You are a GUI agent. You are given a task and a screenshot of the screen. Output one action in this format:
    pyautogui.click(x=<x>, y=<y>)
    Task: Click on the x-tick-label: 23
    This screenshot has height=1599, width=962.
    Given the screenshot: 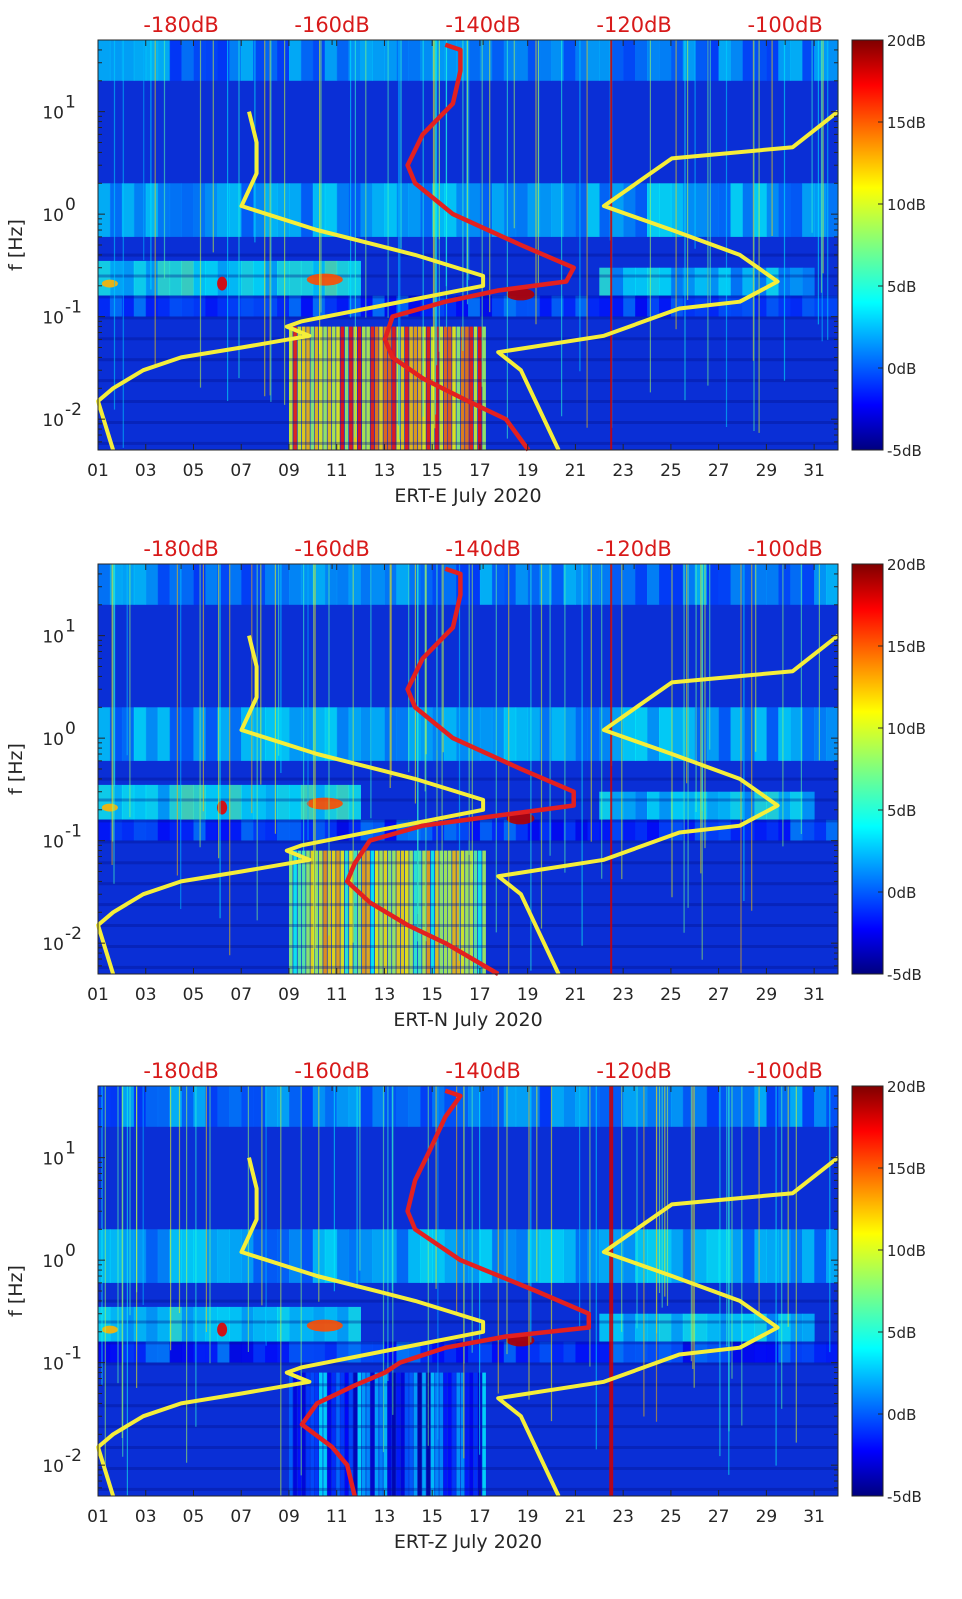 What is the action you would take?
    pyautogui.click(x=623, y=995)
    